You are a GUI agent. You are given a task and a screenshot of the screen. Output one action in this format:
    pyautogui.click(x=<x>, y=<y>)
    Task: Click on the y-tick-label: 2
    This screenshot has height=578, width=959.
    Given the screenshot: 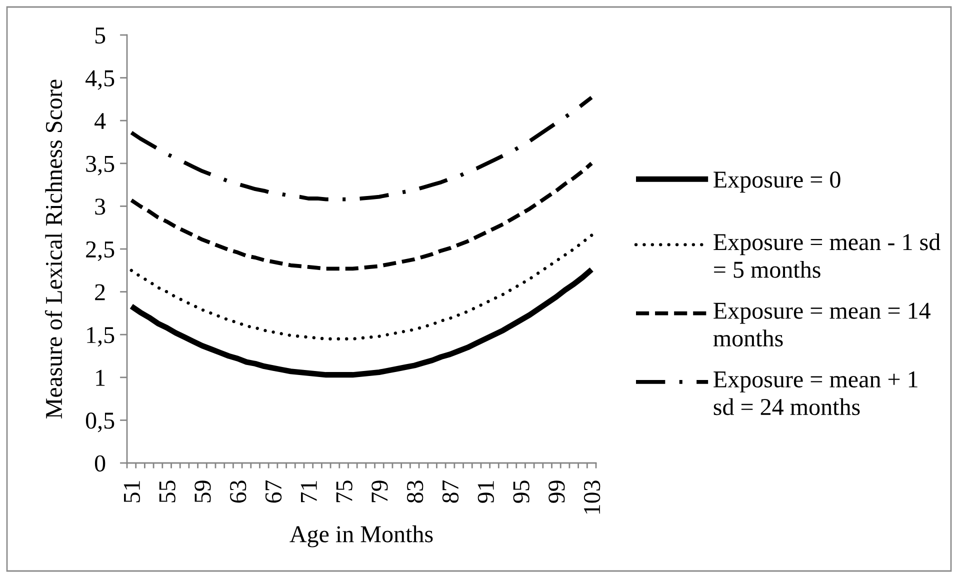 What is the action you would take?
    pyautogui.click(x=100, y=292)
    